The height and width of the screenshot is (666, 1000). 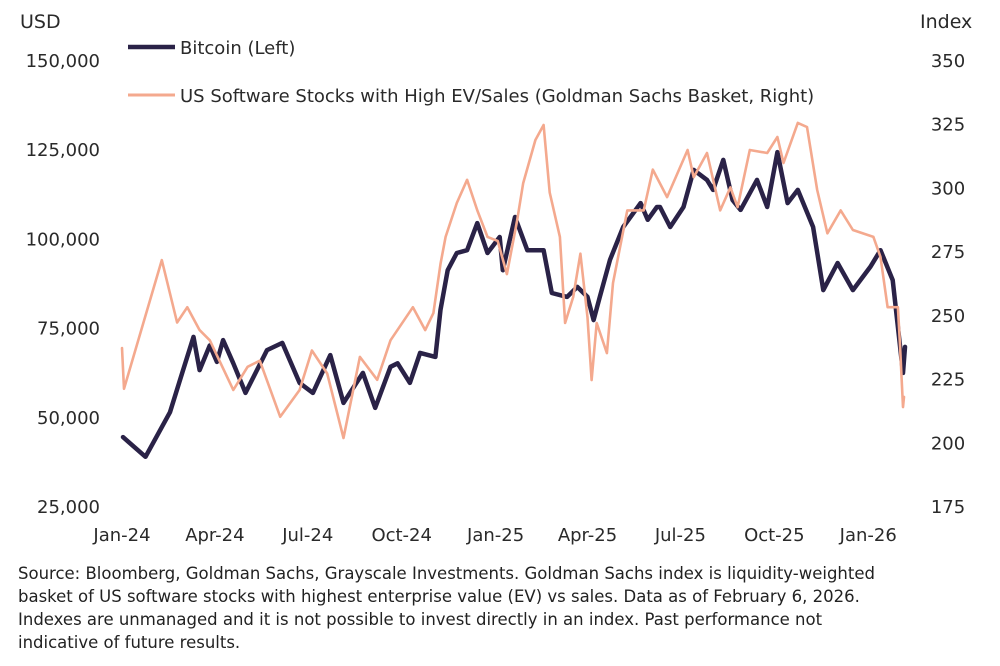 I want to click on x-tick-label: Jan-25, so click(x=495, y=535).